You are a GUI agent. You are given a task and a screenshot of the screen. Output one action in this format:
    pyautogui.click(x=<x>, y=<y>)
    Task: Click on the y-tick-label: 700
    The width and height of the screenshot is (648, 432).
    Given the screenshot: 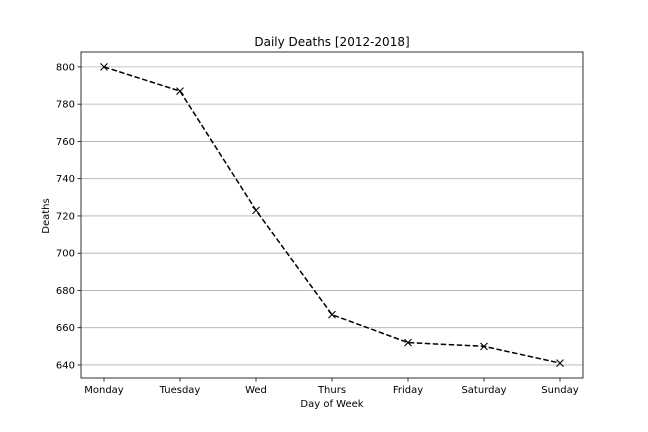 What is the action you would take?
    pyautogui.click(x=65, y=254)
    